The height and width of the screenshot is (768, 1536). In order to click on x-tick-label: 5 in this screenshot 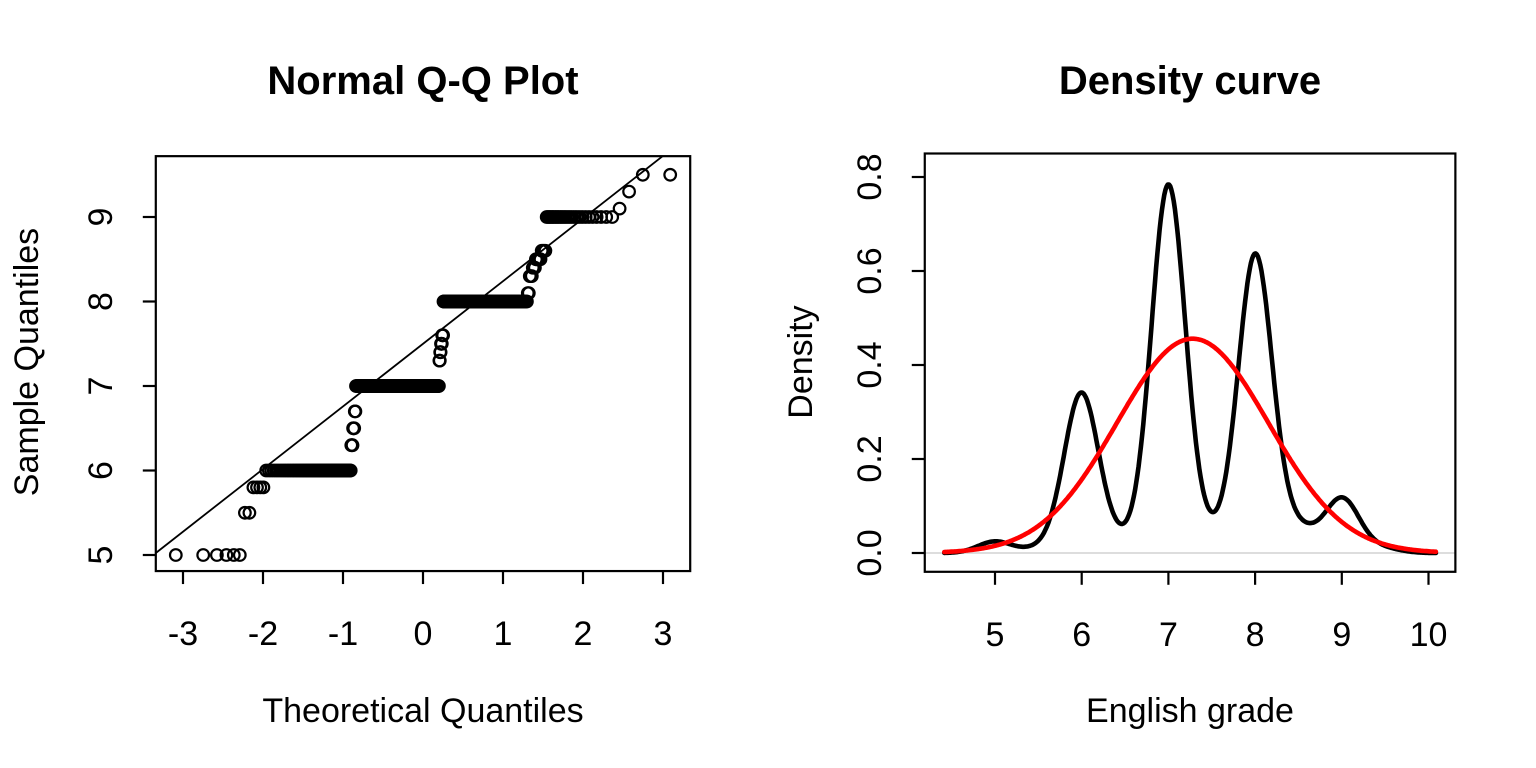, I will do `click(995, 635)`.